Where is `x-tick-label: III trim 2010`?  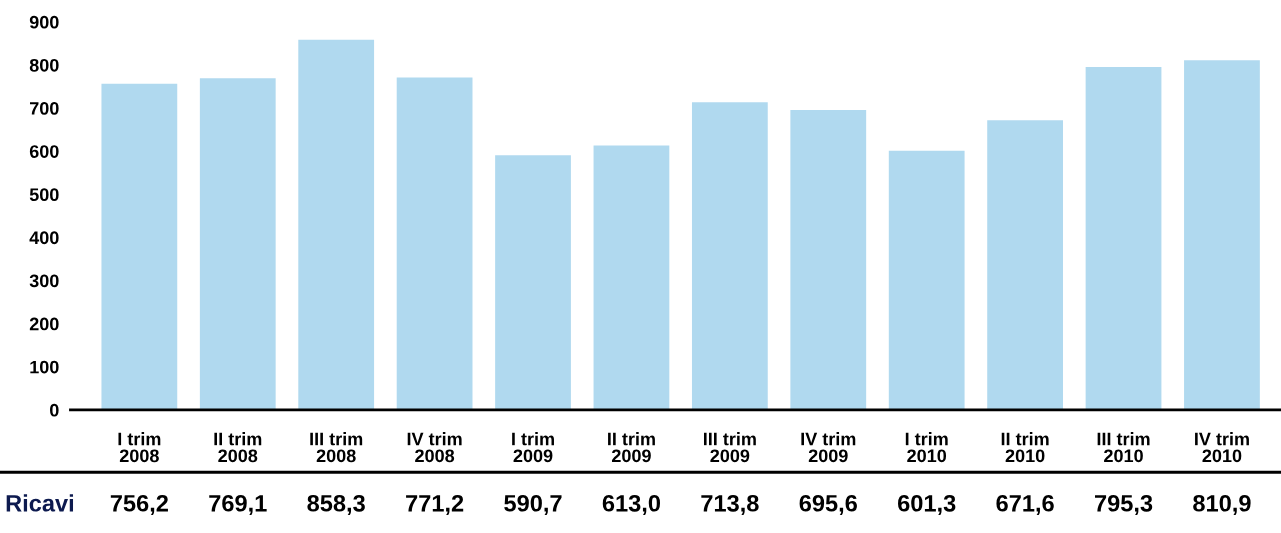
x-tick-label: III trim 2010 is located at coordinates (1123, 447).